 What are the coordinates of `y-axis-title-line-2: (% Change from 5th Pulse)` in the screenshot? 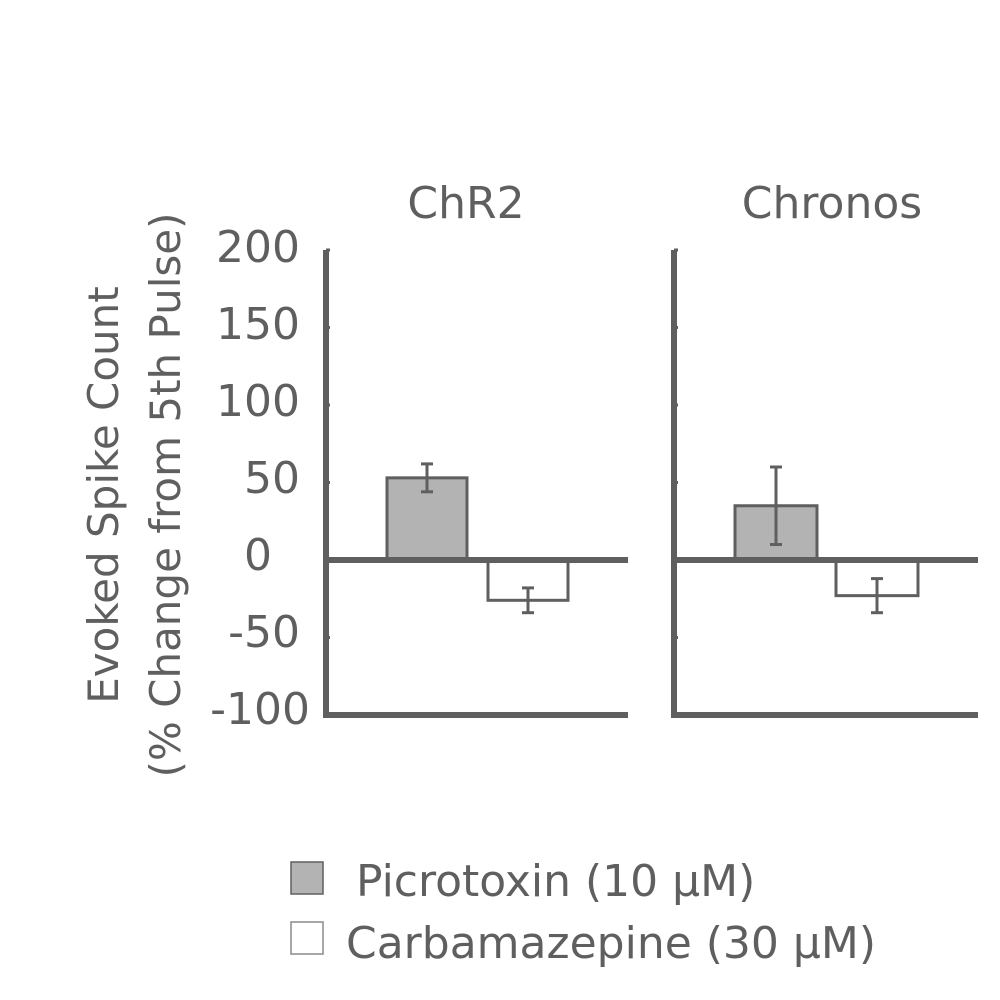 It's located at (165, 494).